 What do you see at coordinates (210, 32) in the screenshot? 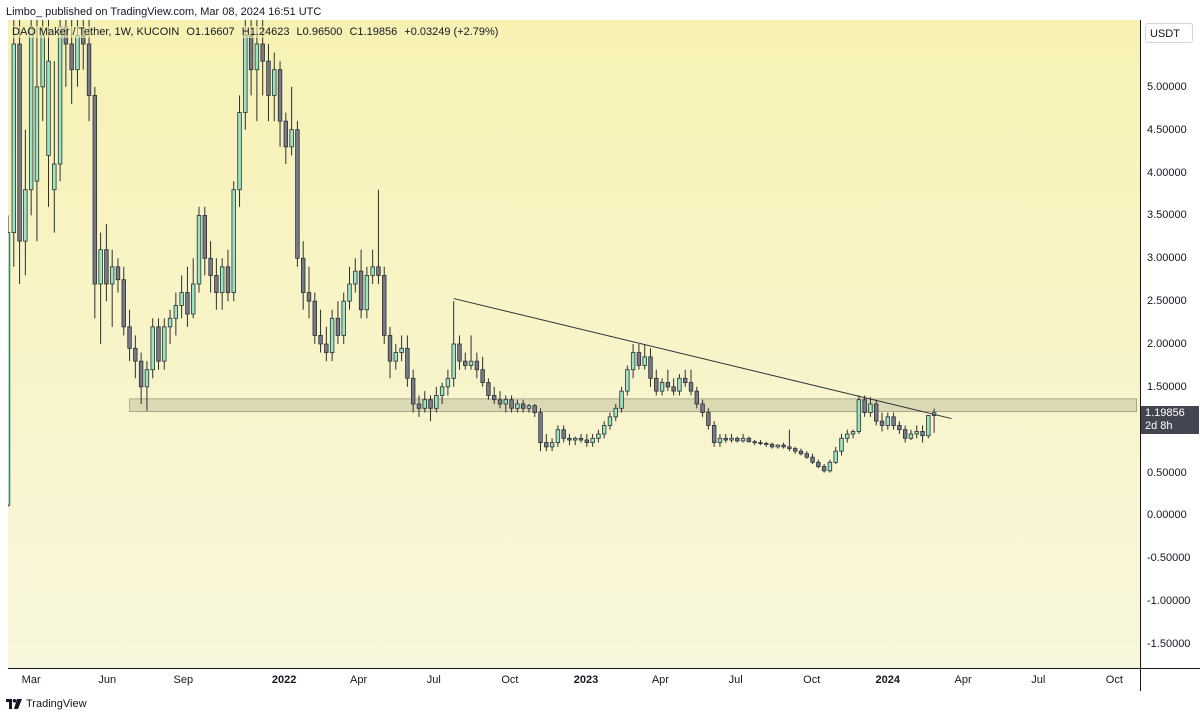
I see `legend-open: O1.16607` at bounding box center [210, 32].